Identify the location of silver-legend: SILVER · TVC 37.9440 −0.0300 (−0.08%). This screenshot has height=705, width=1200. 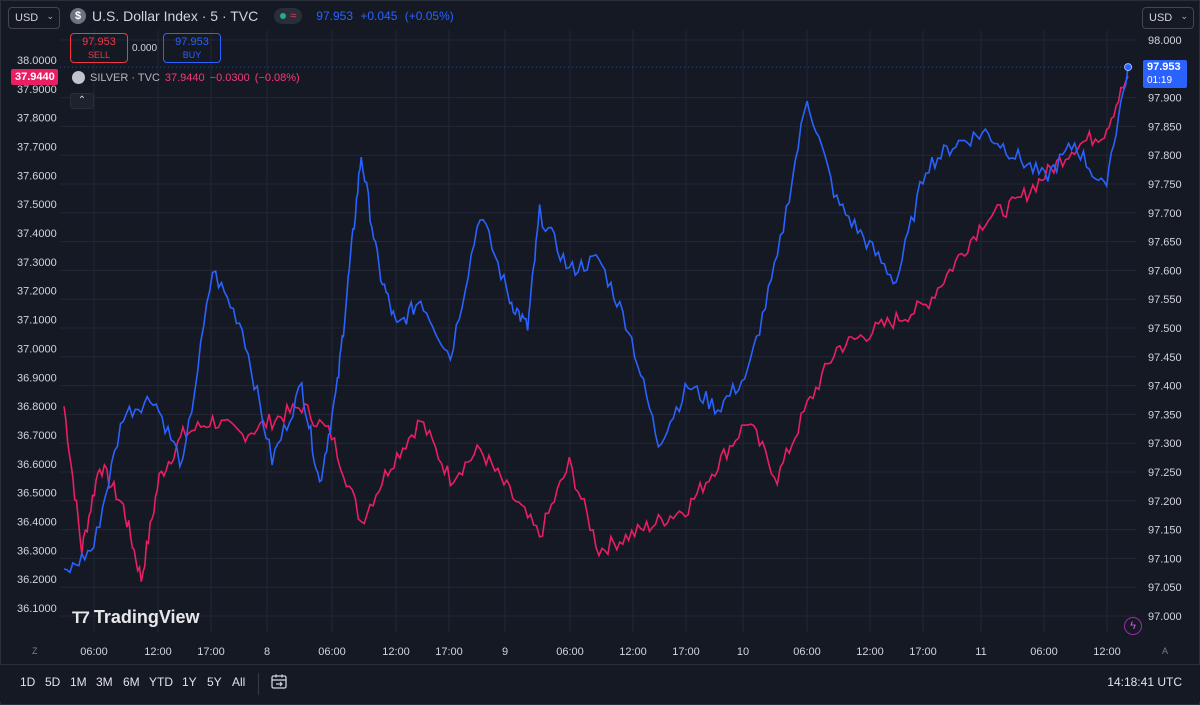
(186, 77).